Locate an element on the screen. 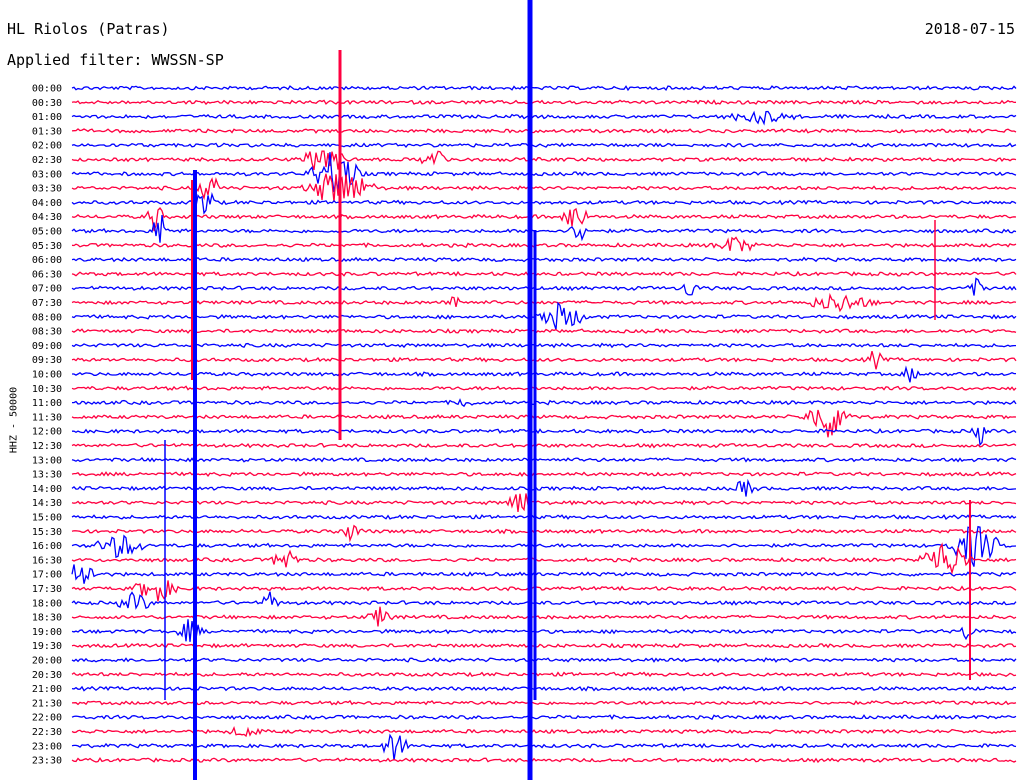 This screenshot has width=1024, height=780. row-time-label: 16:30 is located at coordinates (47, 560).